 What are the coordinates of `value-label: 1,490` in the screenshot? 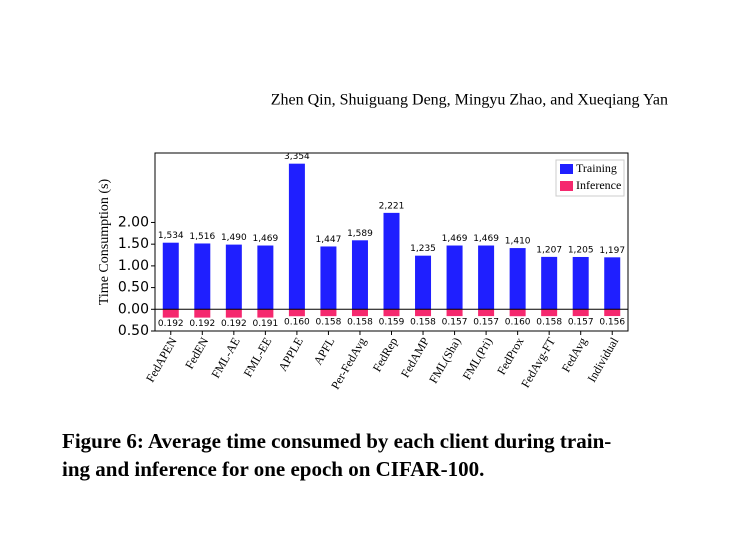 It's located at (234, 238).